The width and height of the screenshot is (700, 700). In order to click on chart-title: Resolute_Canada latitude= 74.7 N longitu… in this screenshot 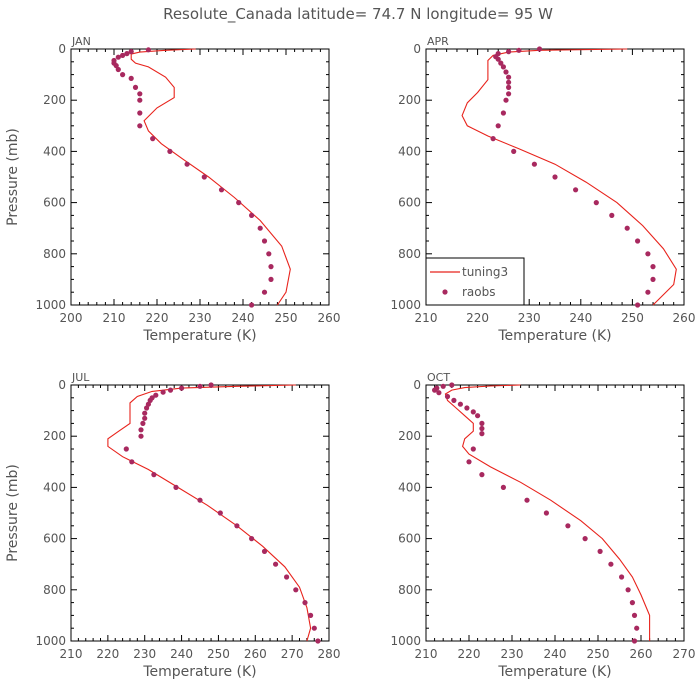, I will do `click(358, 14)`.